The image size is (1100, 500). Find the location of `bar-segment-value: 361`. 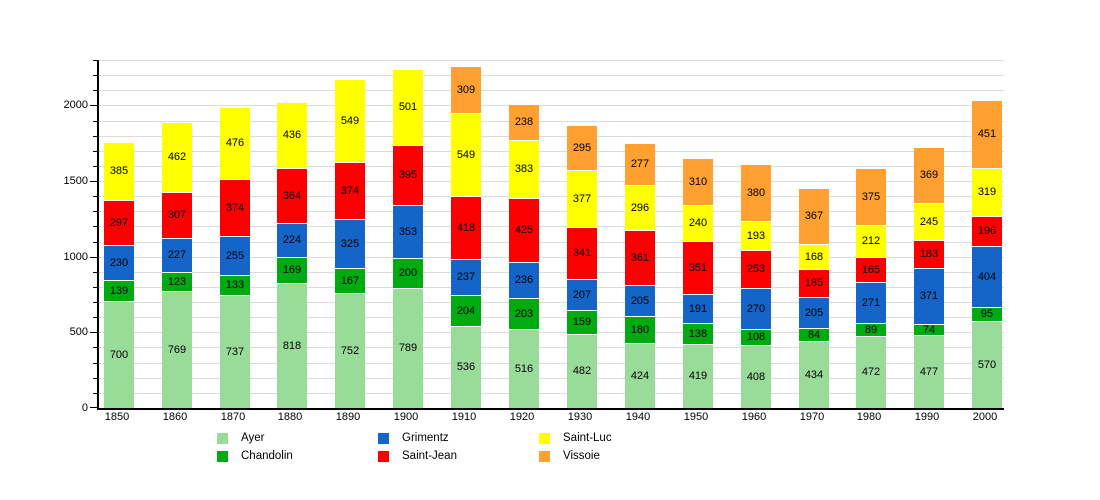

bar-segment-value: 361 is located at coordinates (640, 257).